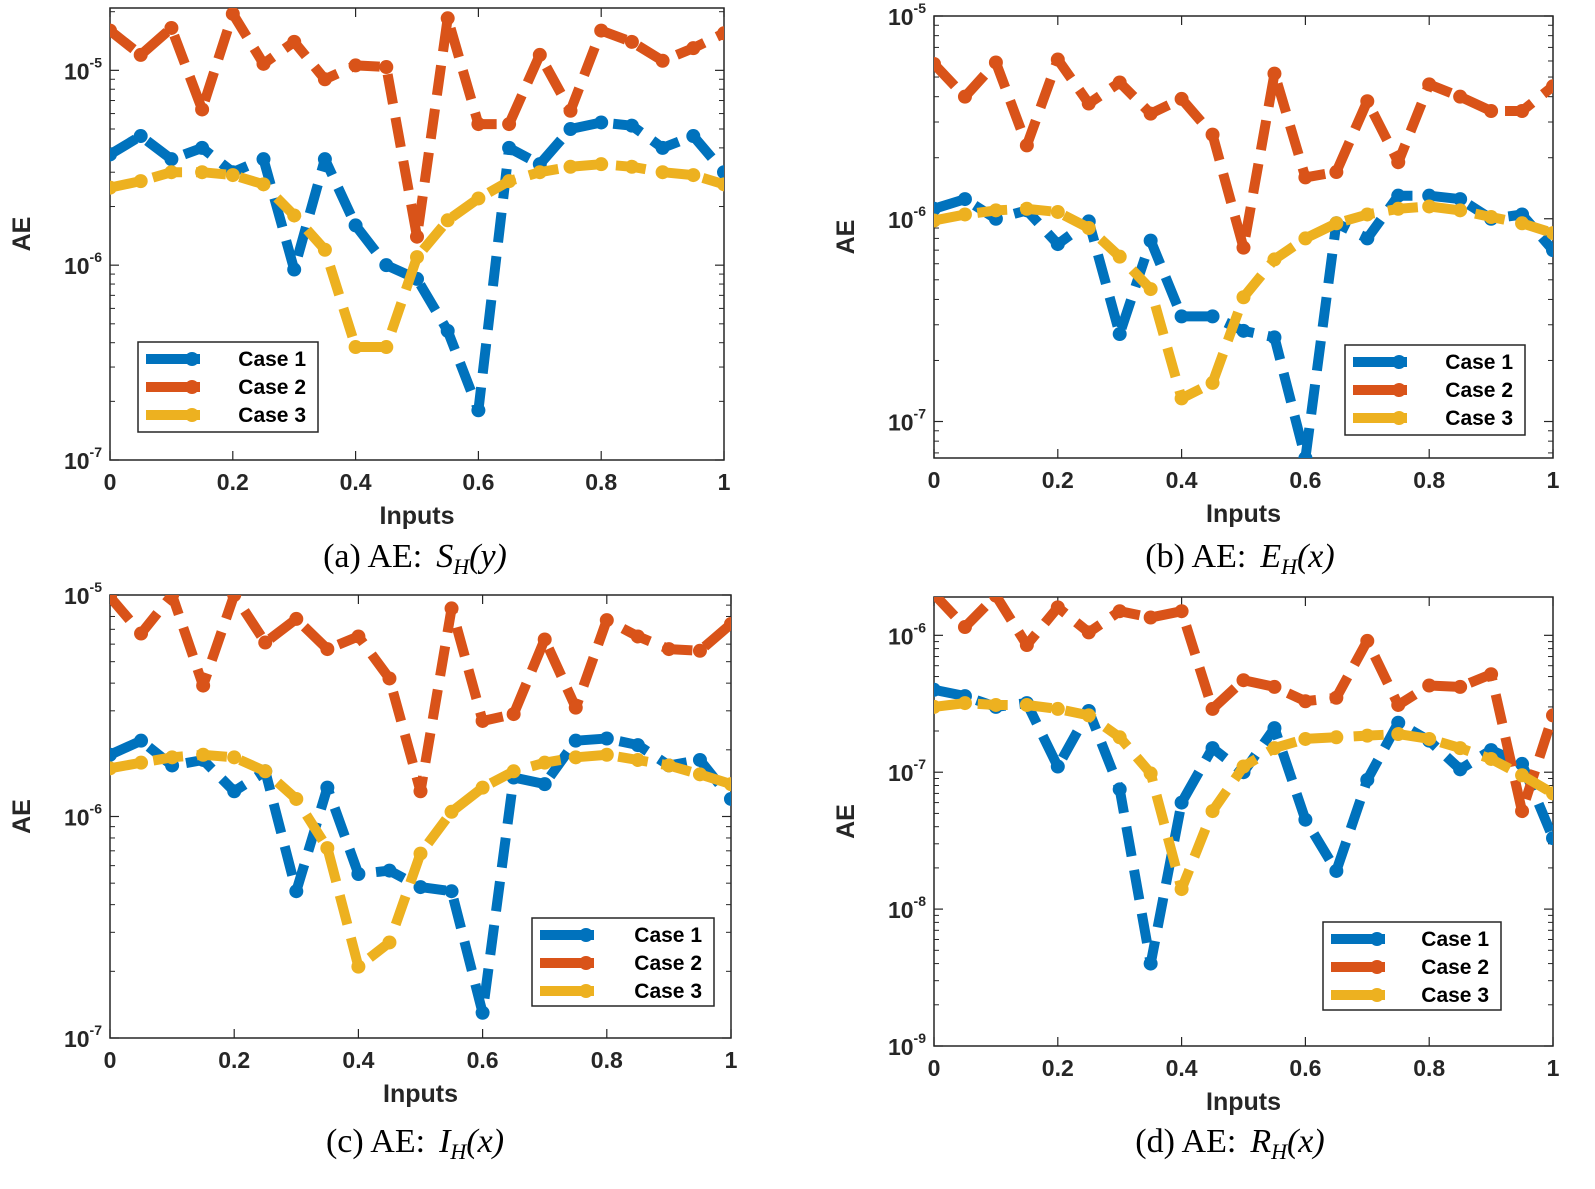 The width and height of the screenshot is (1595, 1189). I want to click on caption-prefix: (a) AE:, so click(372, 556).